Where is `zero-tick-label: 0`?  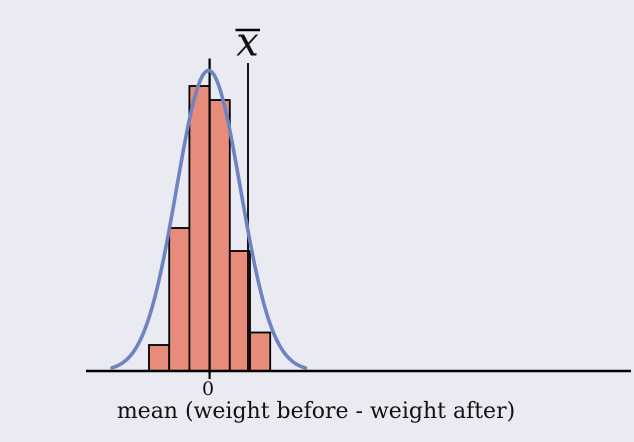
zero-tick-label: 0 is located at coordinates (208, 389).